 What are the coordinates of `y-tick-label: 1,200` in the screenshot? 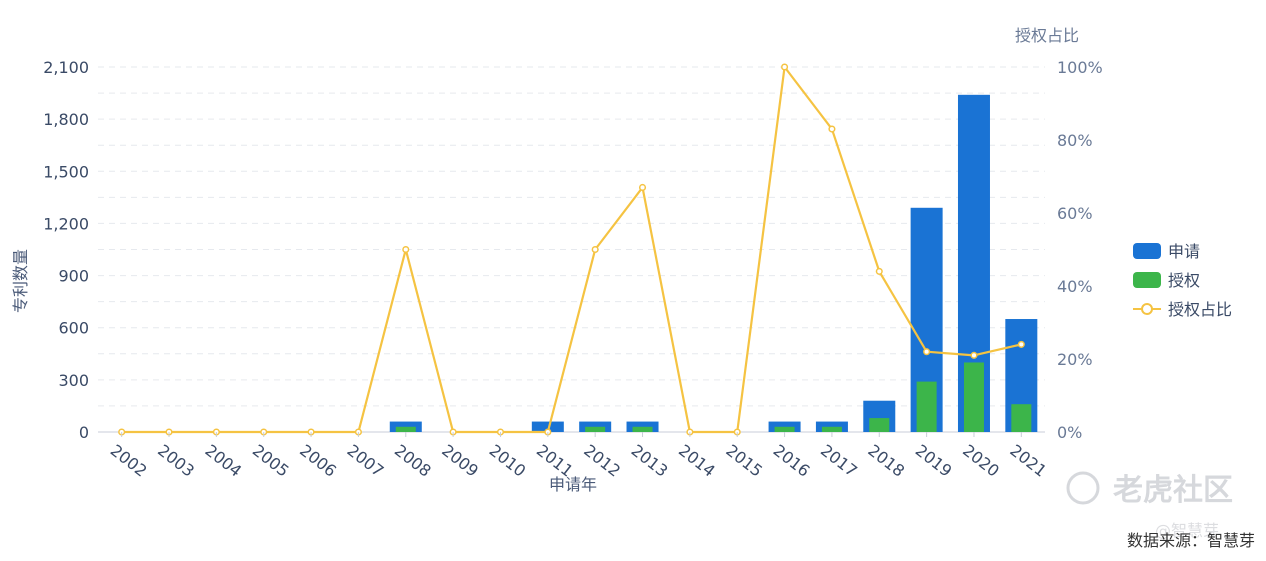 It's located at (66, 223).